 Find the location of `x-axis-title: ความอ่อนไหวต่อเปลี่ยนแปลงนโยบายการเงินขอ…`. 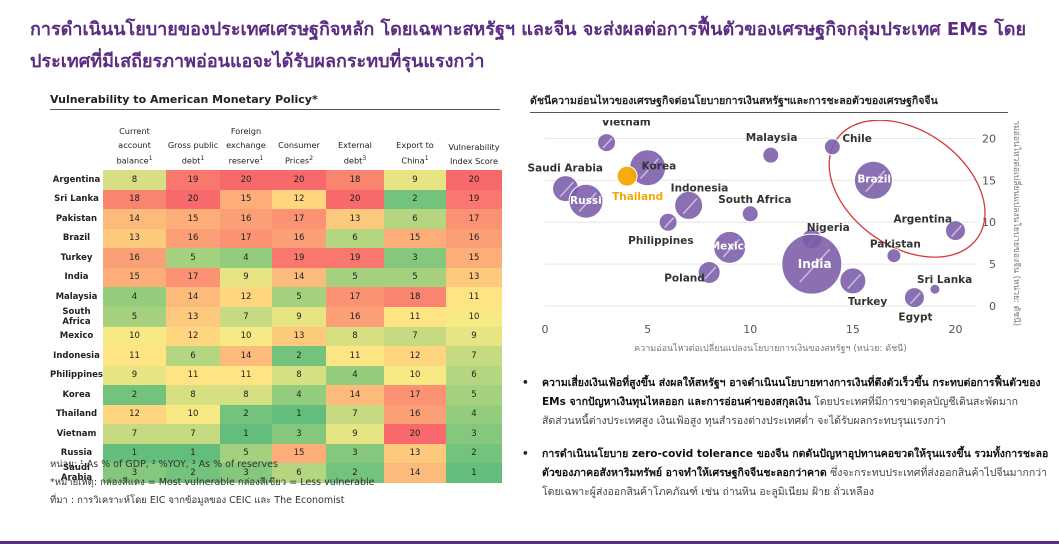

x-axis-title: ความอ่อนไหวต่อเปลี่ยนแปลงนโยบายการเงินขอ… is located at coordinates (770, 347).